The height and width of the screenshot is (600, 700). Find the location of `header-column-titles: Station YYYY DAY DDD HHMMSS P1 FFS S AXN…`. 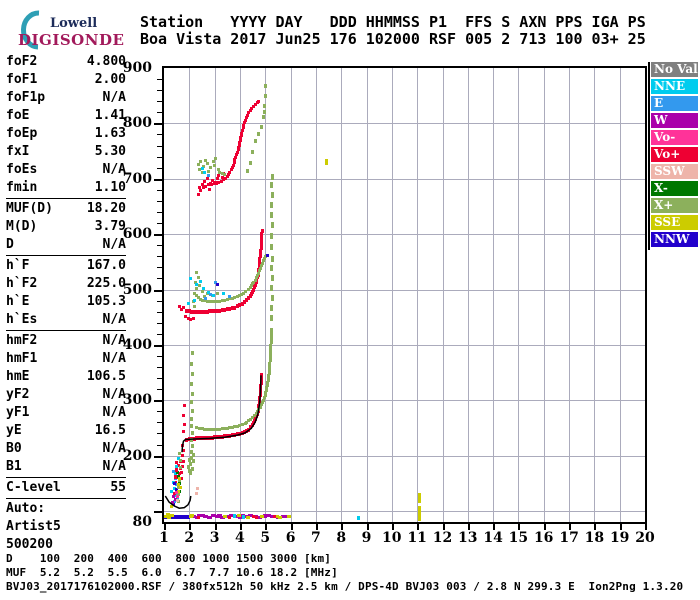

header-column-titles: Station YYYY DAY DDD HHMMSS P1 FFS S AXN… is located at coordinates (393, 22).